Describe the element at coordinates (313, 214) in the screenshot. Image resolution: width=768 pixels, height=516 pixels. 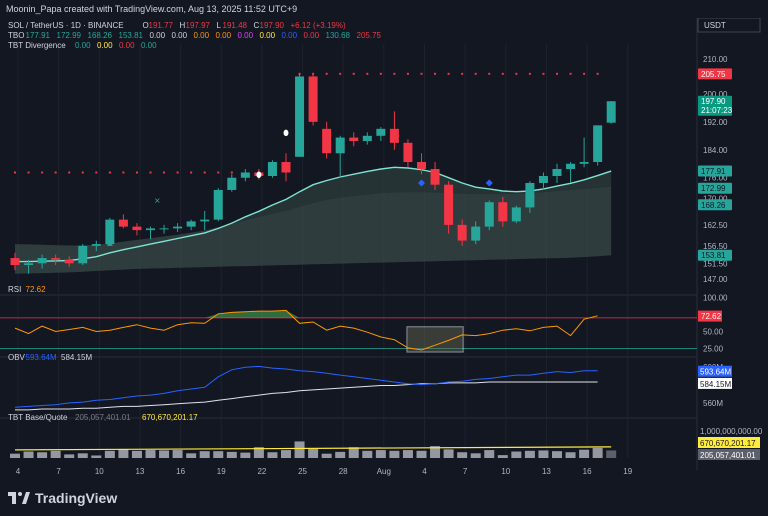
I see `tbo-fast-line` at that location.